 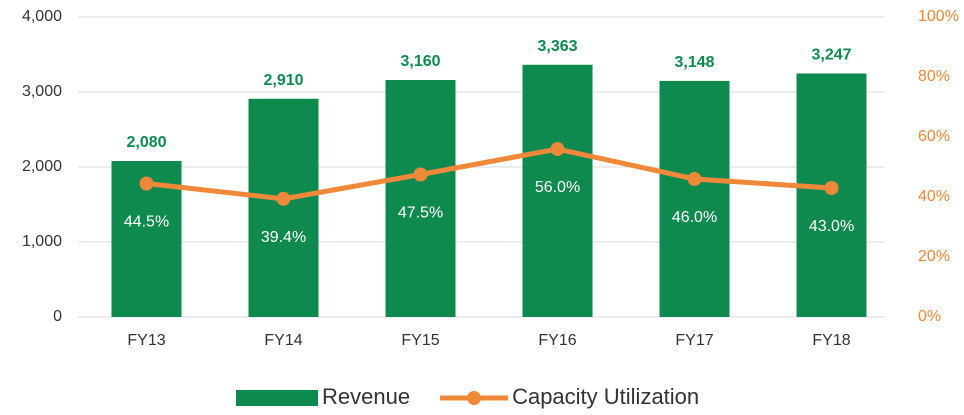 What do you see at coordinates (934, 76) in the screenshot?
I see `y2-tick-label: 80%` at bounding box center [934, 76].